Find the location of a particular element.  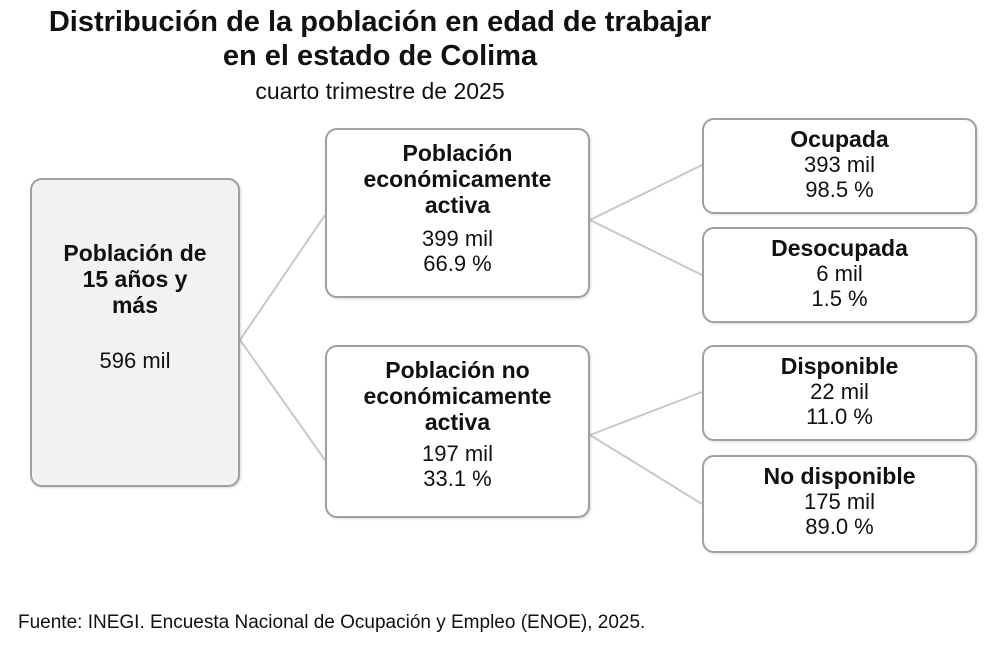

node-value: 6 mil is located at coordinates (839, 273).